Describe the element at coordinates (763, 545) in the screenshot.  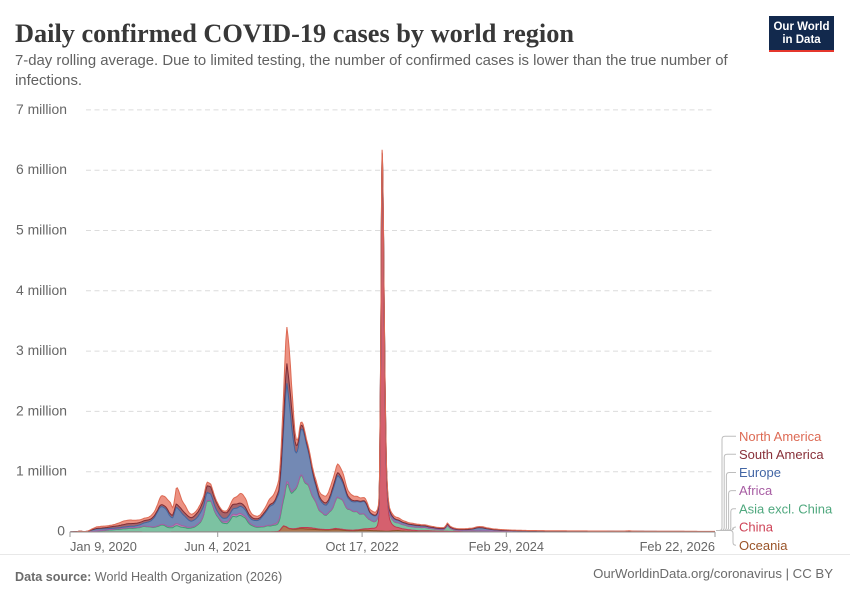
I see `svg-text: Oceania` at that location.